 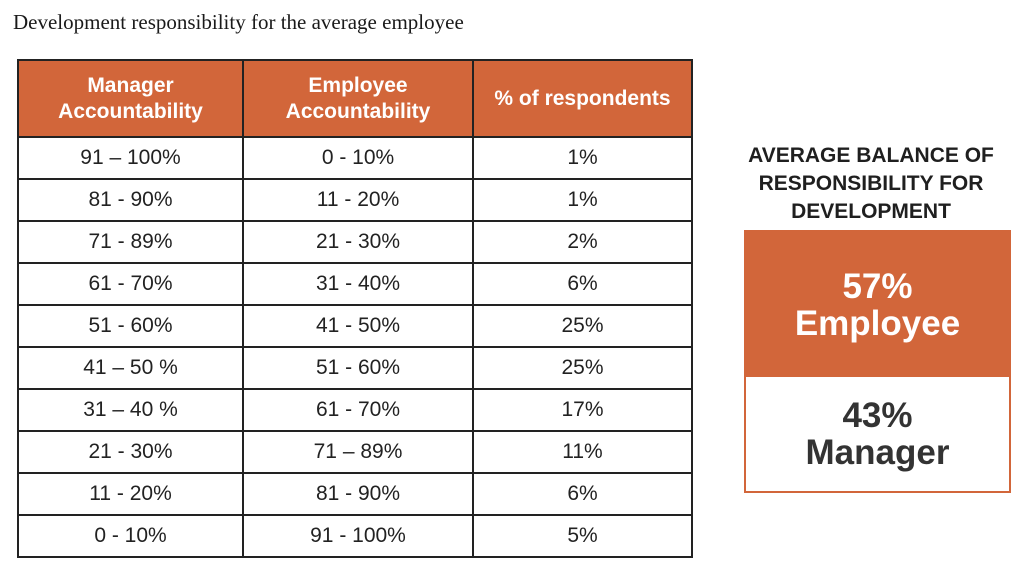 What do you see at coordinates (582, 98) in the screenshot?
I see `header-percent-respondents: % of respondents` at bounding box center [582, 98].